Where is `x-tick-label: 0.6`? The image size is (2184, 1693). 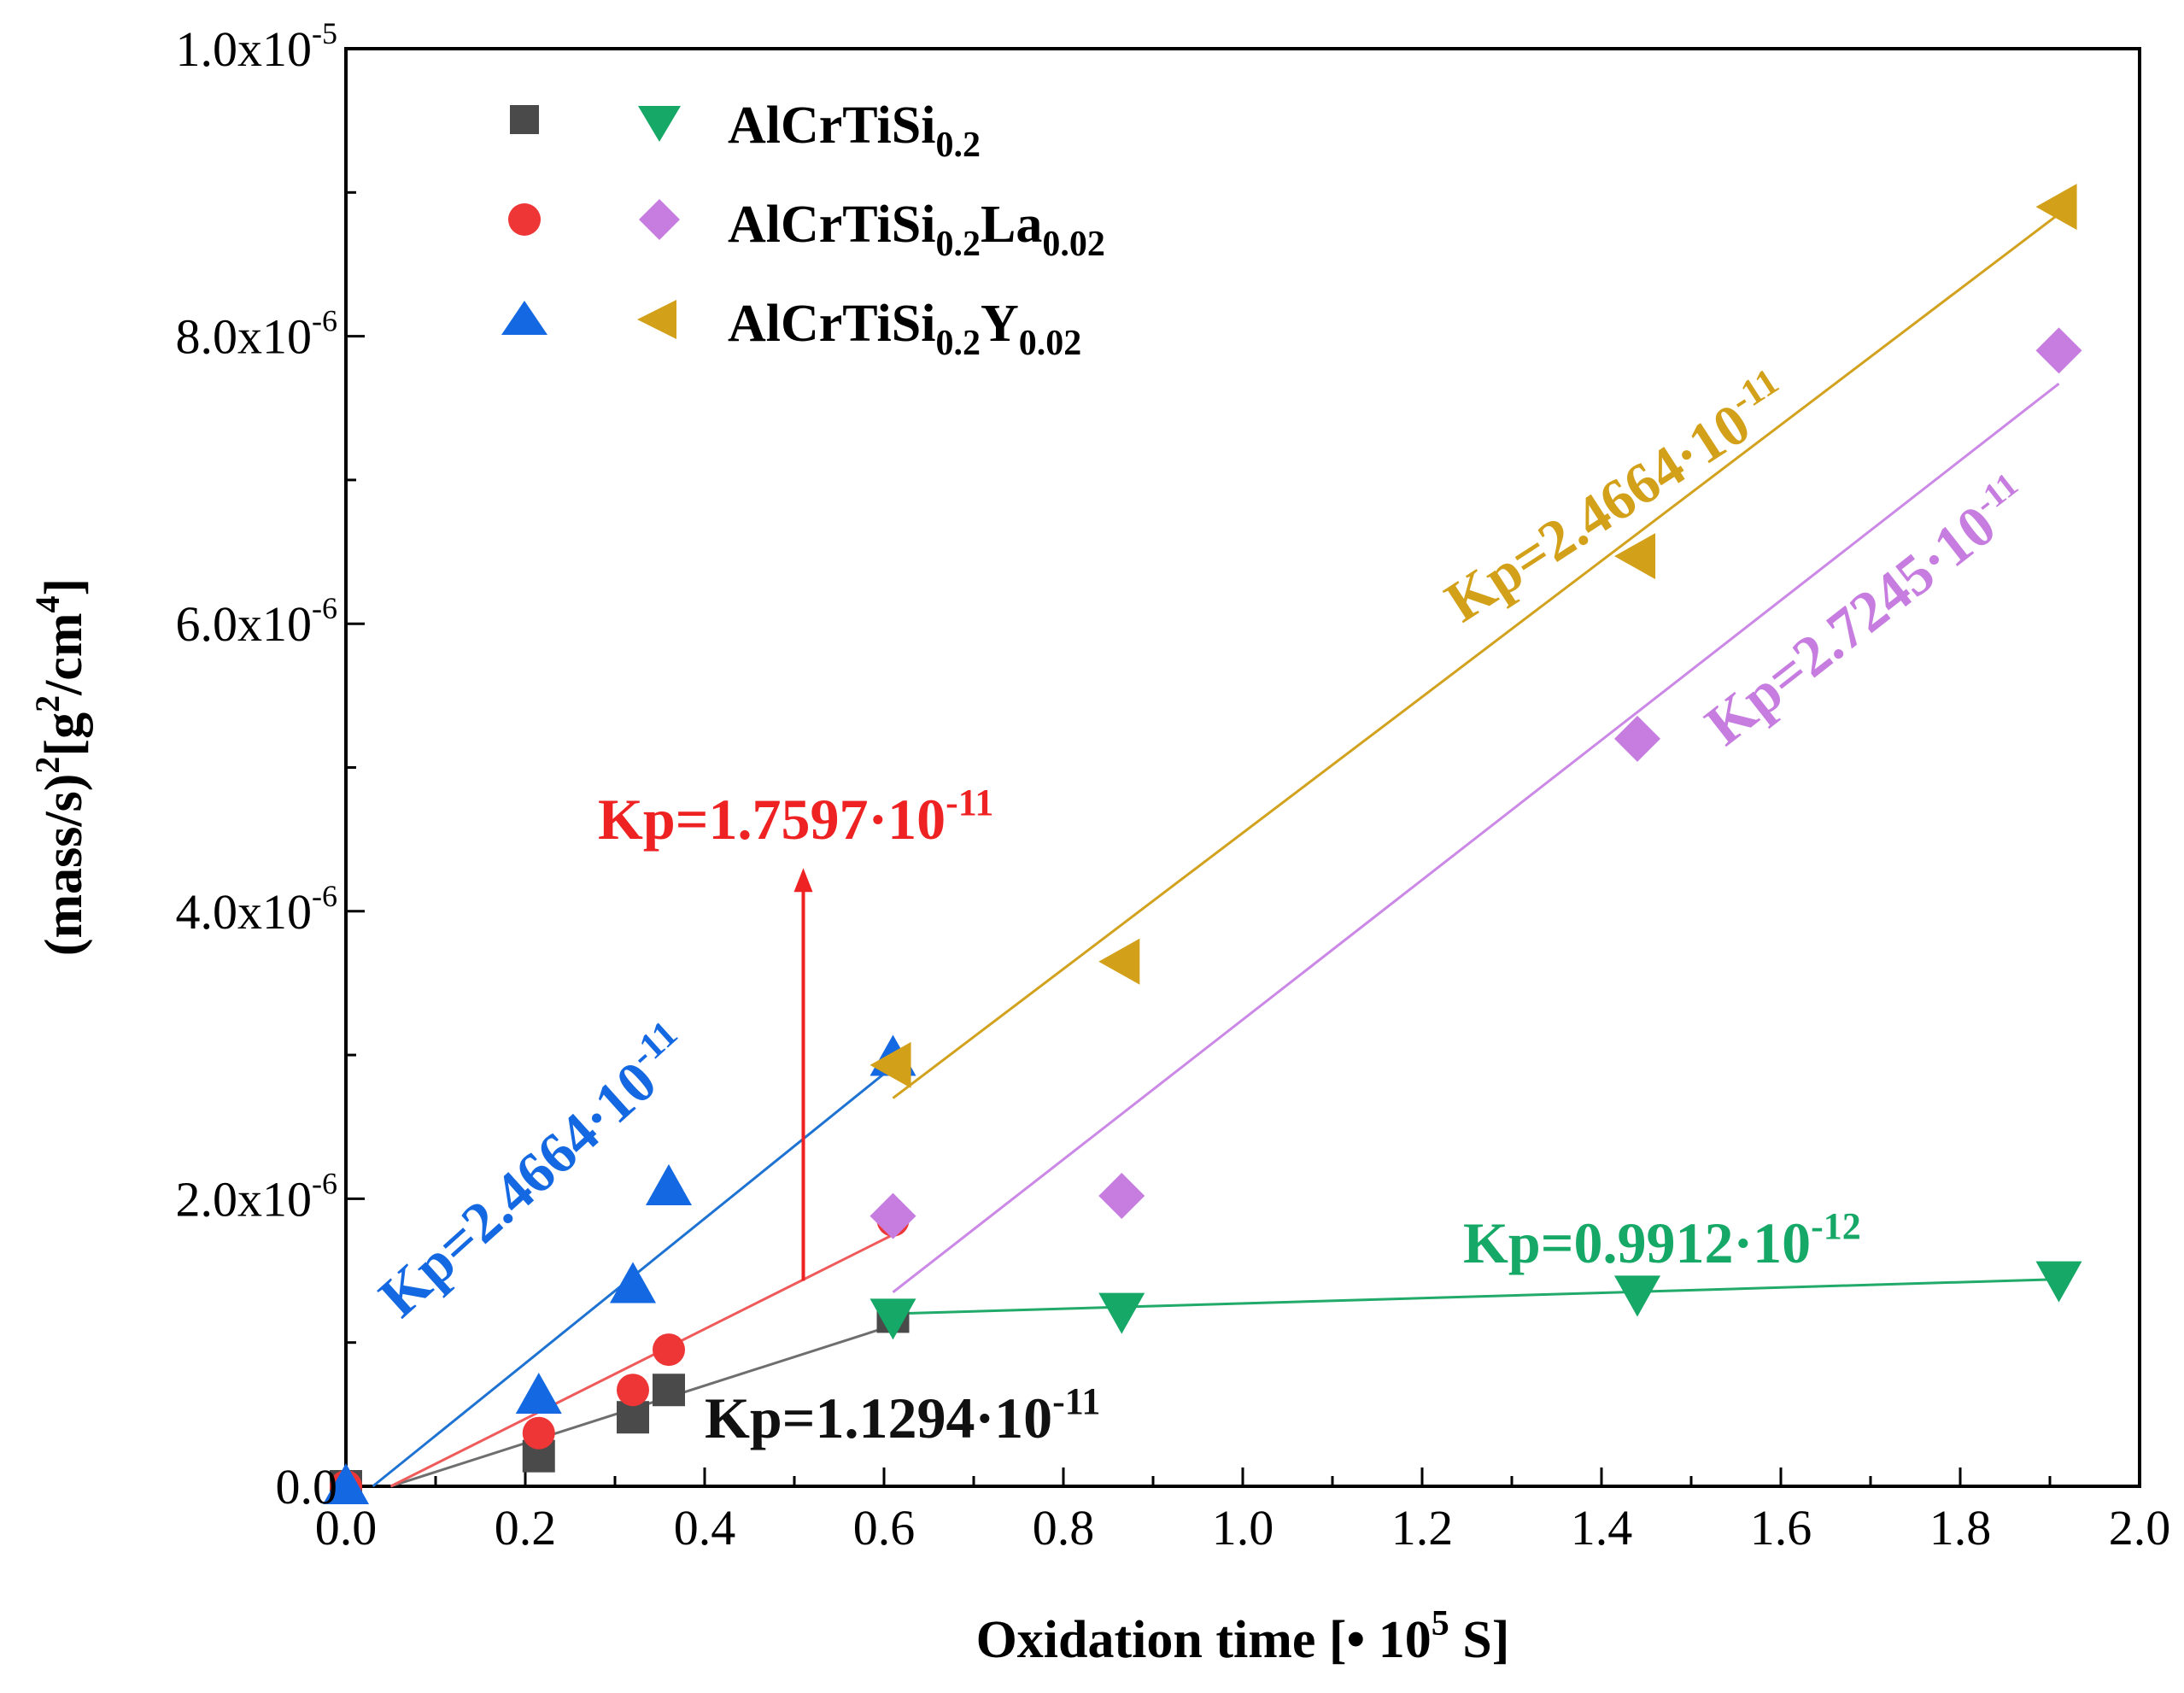 x-tick-label: 0.6 is located at coordinates (884, 1527).